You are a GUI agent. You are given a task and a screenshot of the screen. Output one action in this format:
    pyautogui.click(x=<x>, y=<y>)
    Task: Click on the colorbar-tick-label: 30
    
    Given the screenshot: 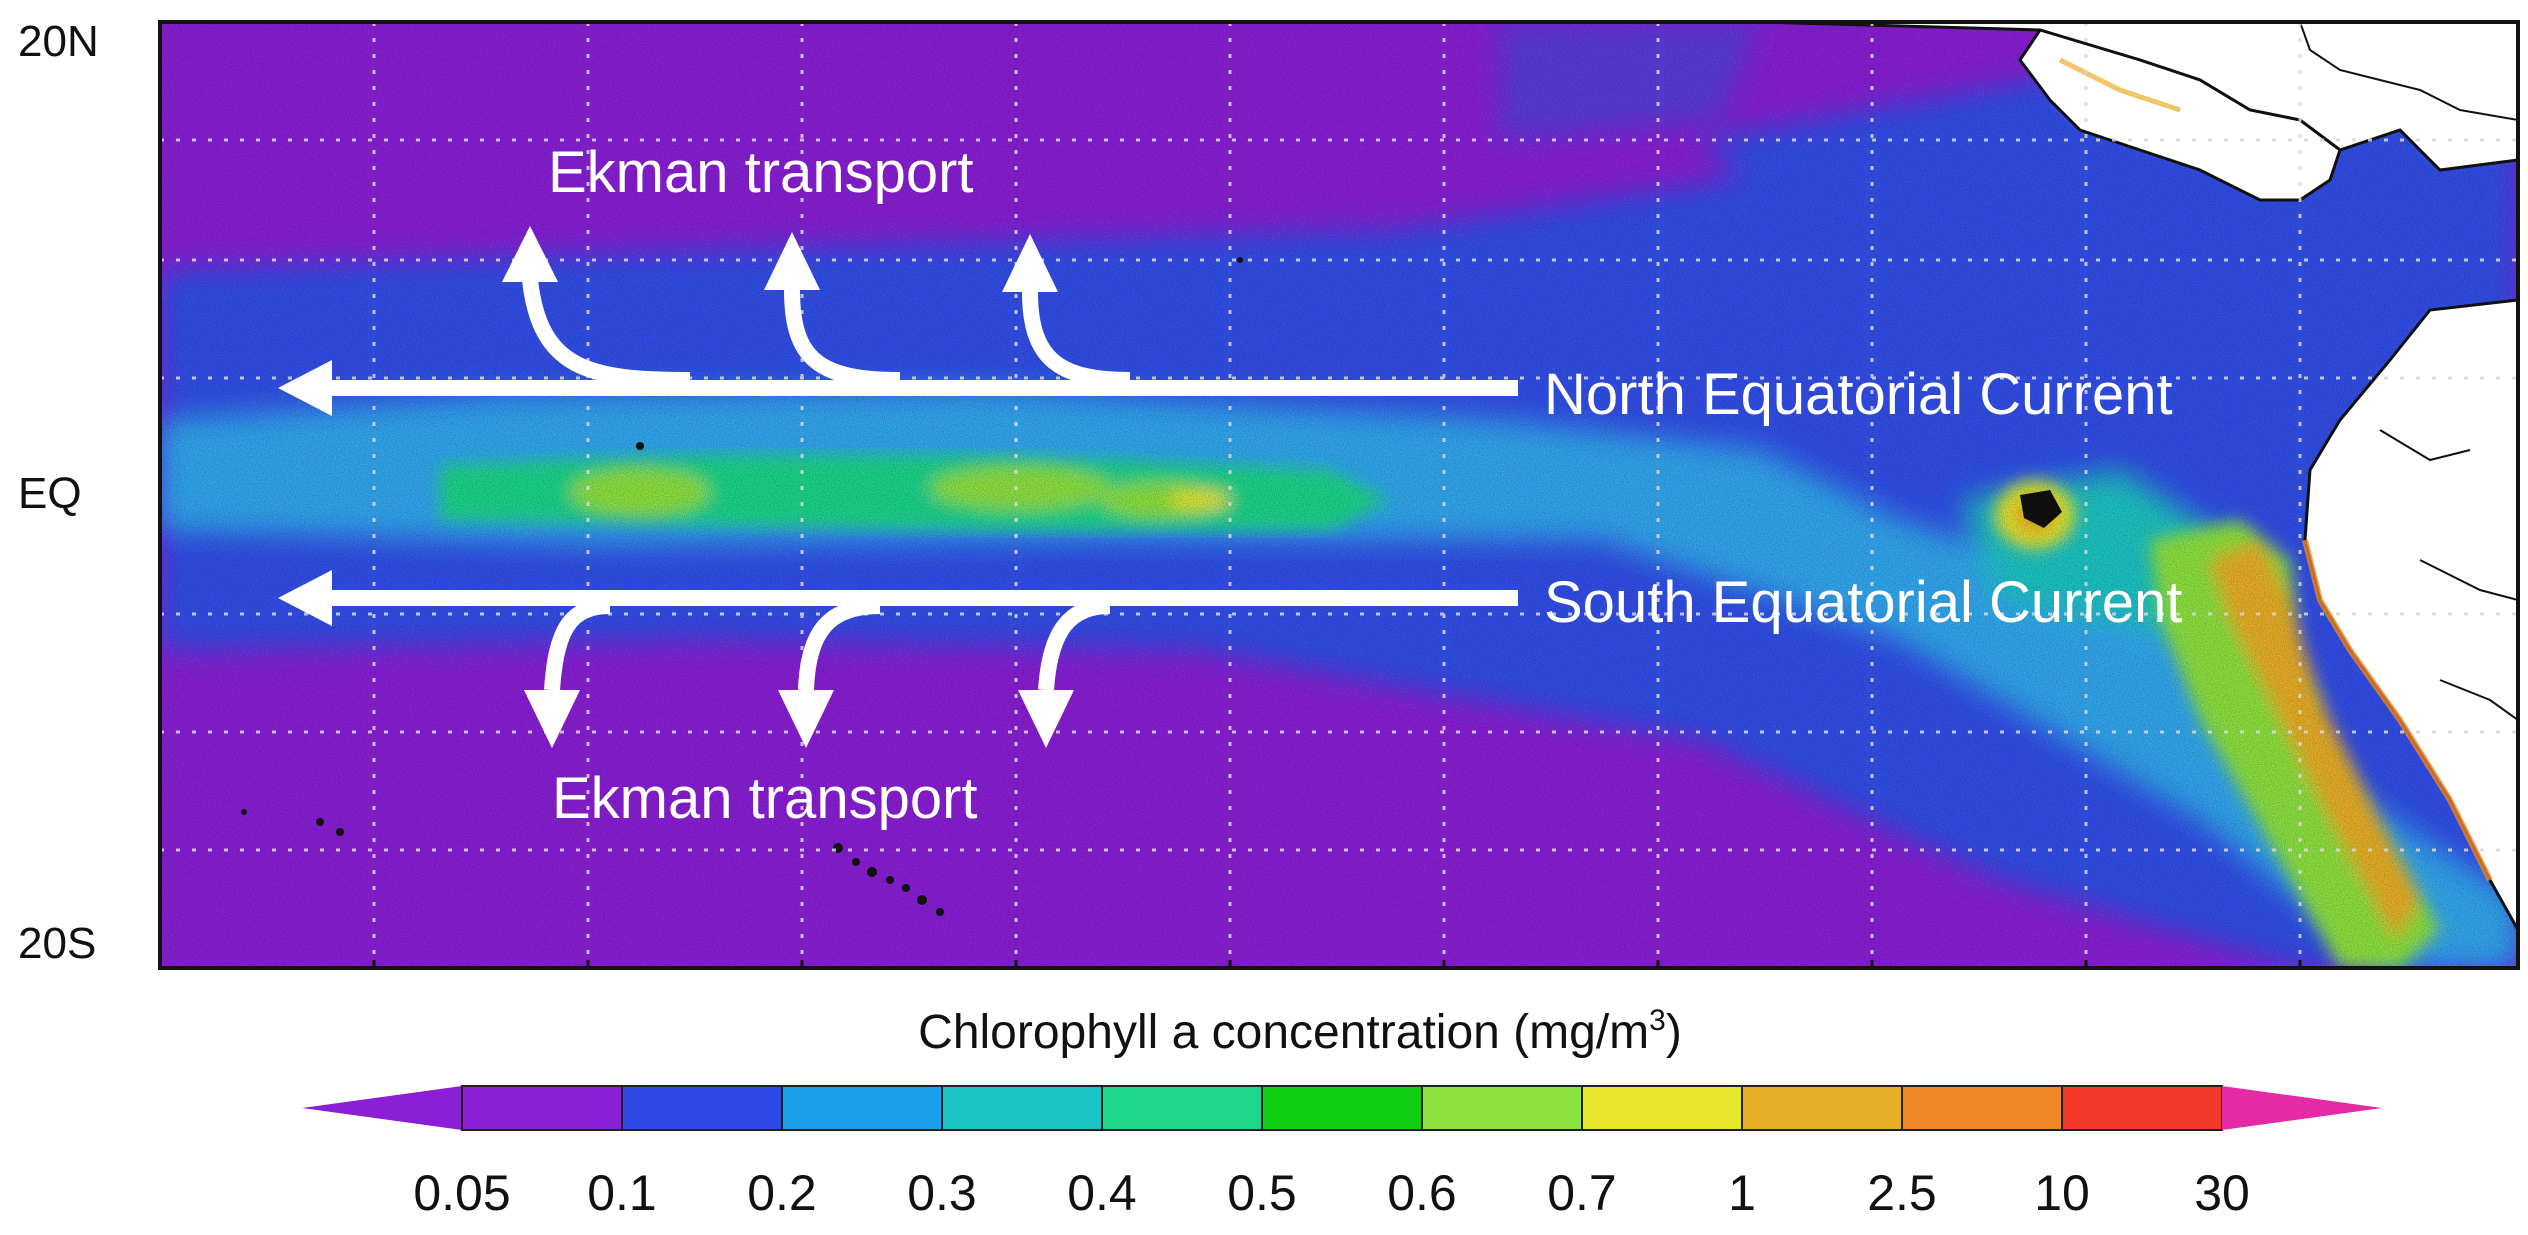 What is the action you would take?
    pyautogui.click(x=2222, y=1193)
    